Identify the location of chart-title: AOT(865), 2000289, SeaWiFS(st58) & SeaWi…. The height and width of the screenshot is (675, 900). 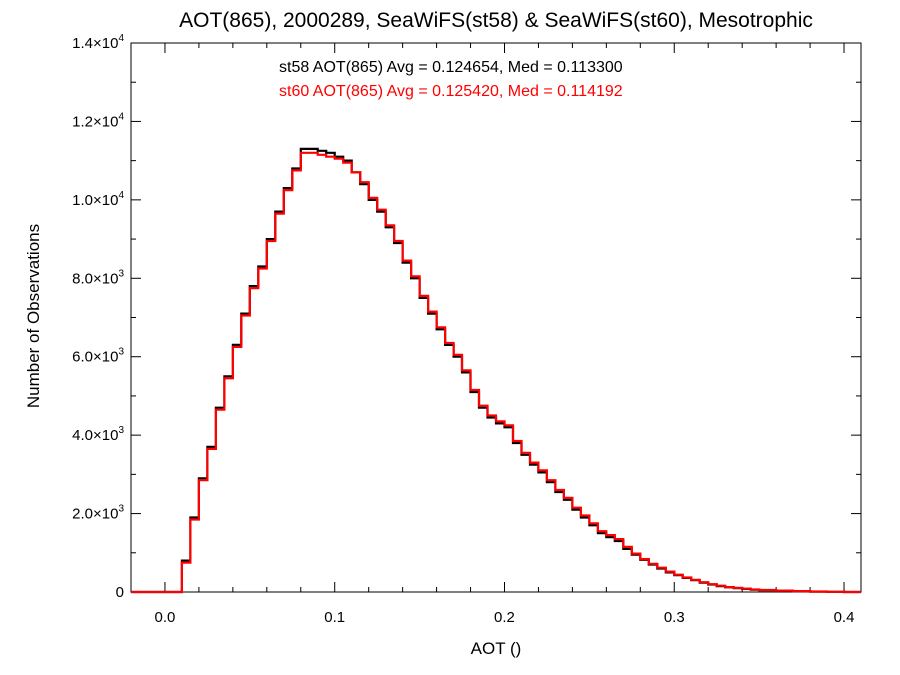
(496, 20).